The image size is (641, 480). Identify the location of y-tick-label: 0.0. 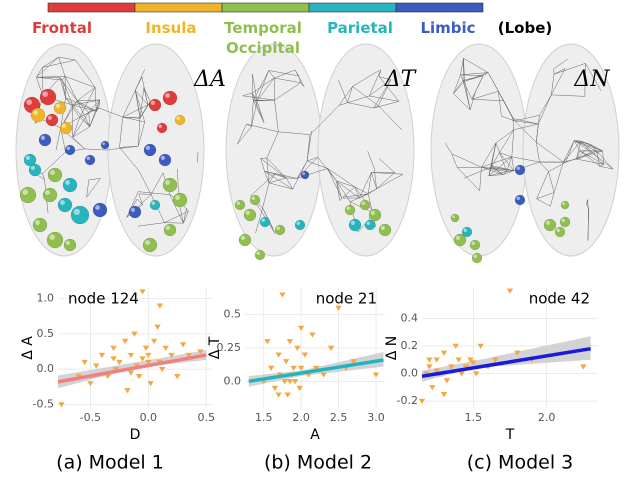
(46, 368).